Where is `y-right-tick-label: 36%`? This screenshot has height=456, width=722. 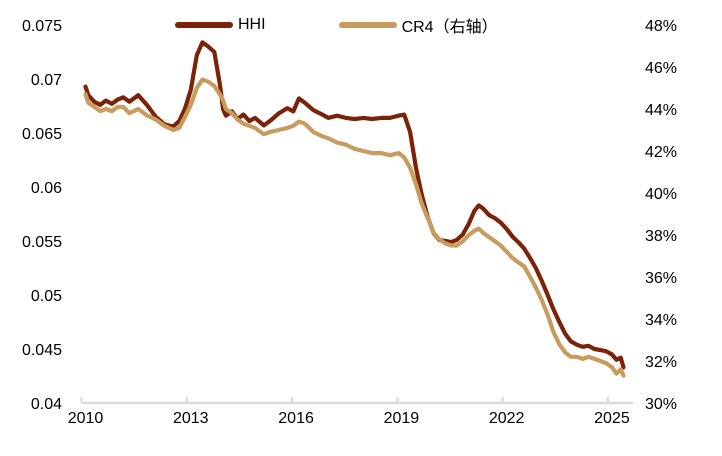 y-right-tick-label: 36% is located at coordinates (661, 278).